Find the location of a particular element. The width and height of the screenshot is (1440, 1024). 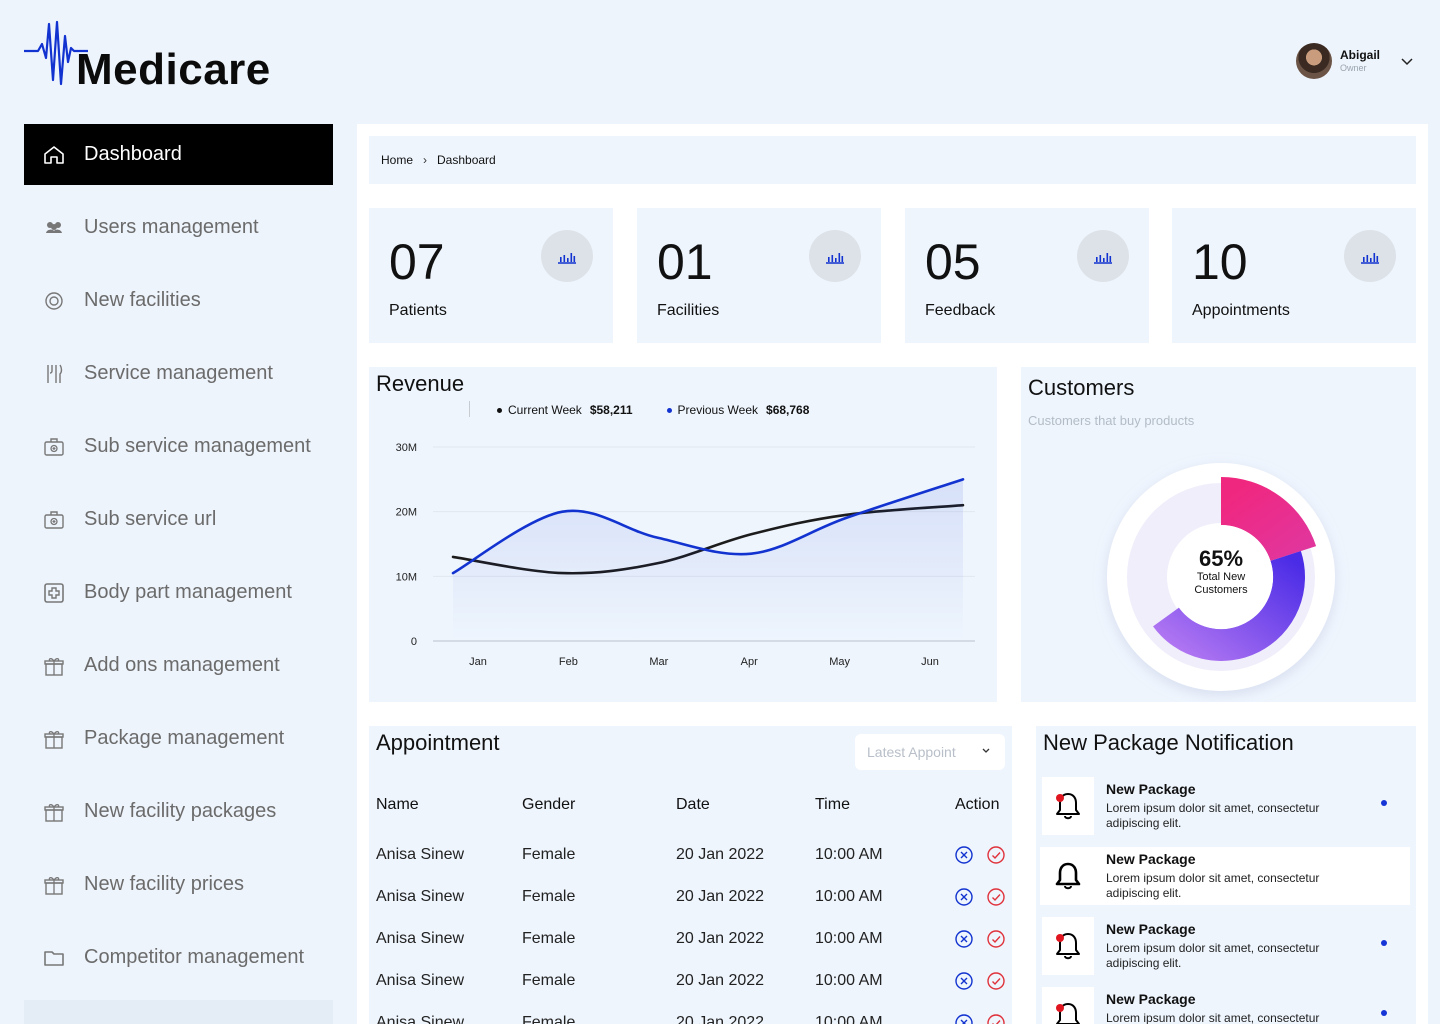

user-menu: Abigail Owner is located at coordinates (1354, 61).